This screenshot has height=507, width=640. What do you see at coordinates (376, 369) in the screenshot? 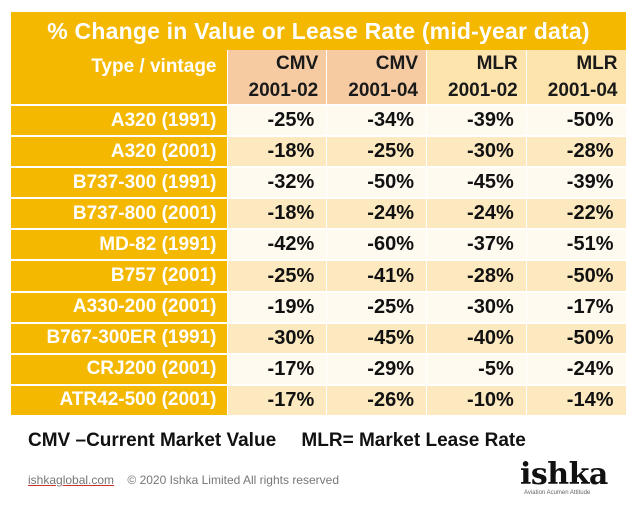
I see `value-cell: -29%` at bounding box center [376, 369].